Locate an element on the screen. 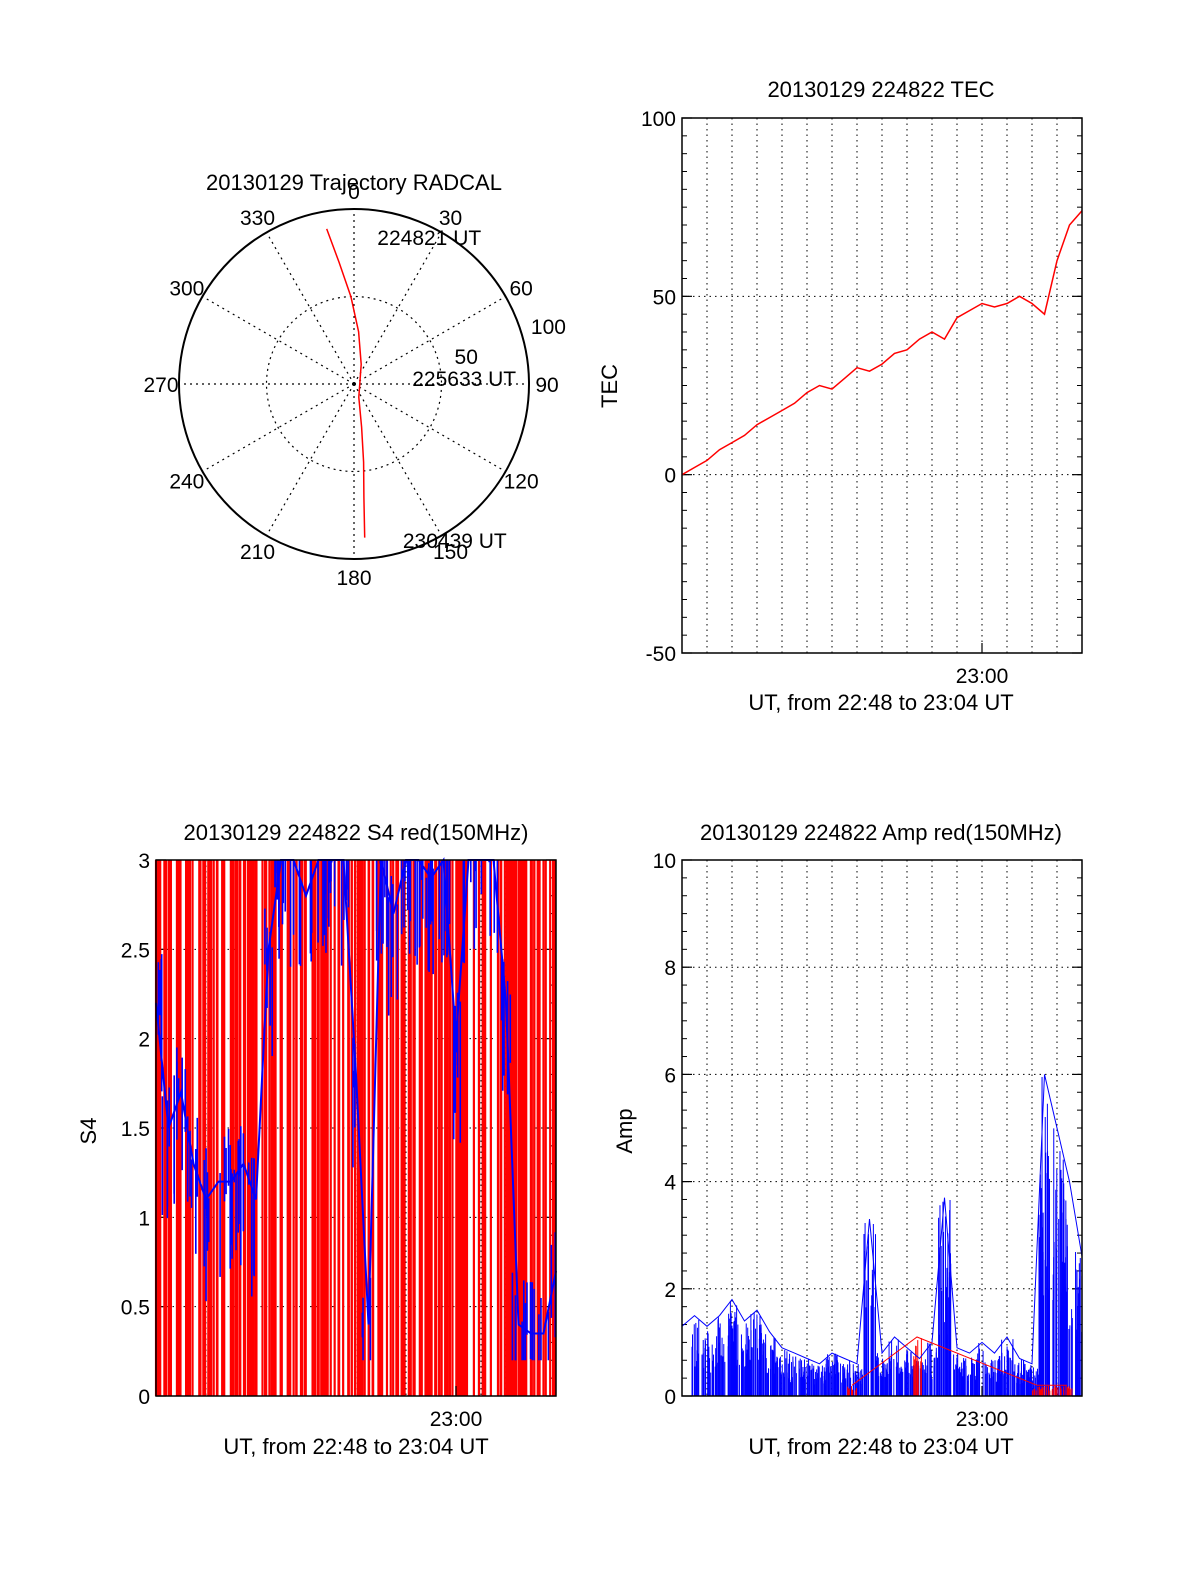 Image resolution: width=1200 pixels, height=1575 pixels. amp-xlabel: UT, from 22:48 to 23:04 UT is located at coordinates (880, 1446).